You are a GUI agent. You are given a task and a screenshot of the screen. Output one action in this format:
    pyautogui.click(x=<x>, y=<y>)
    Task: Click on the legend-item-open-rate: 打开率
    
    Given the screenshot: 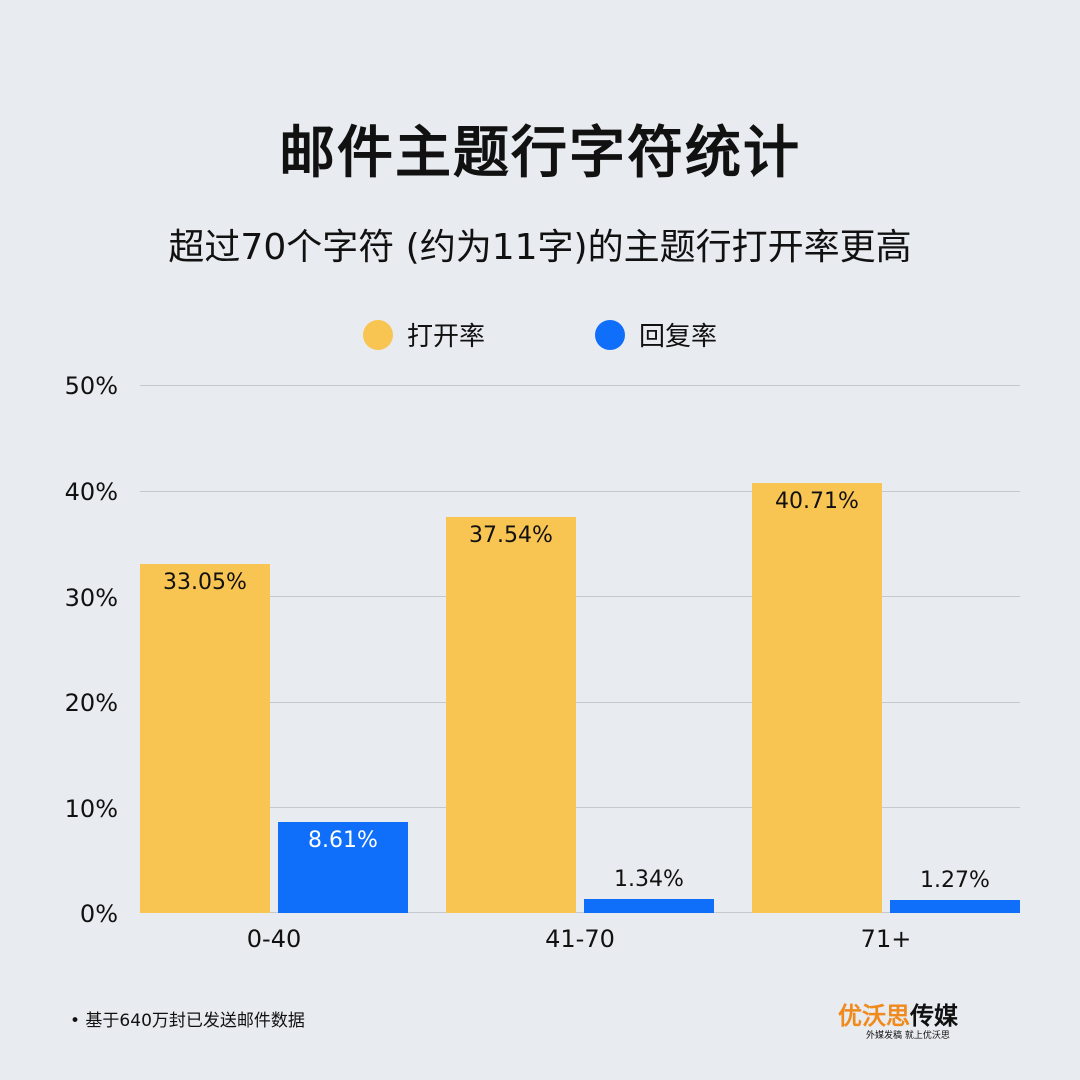 What is the action you would take?
    pyautogui.click(x=423, y=334)
    